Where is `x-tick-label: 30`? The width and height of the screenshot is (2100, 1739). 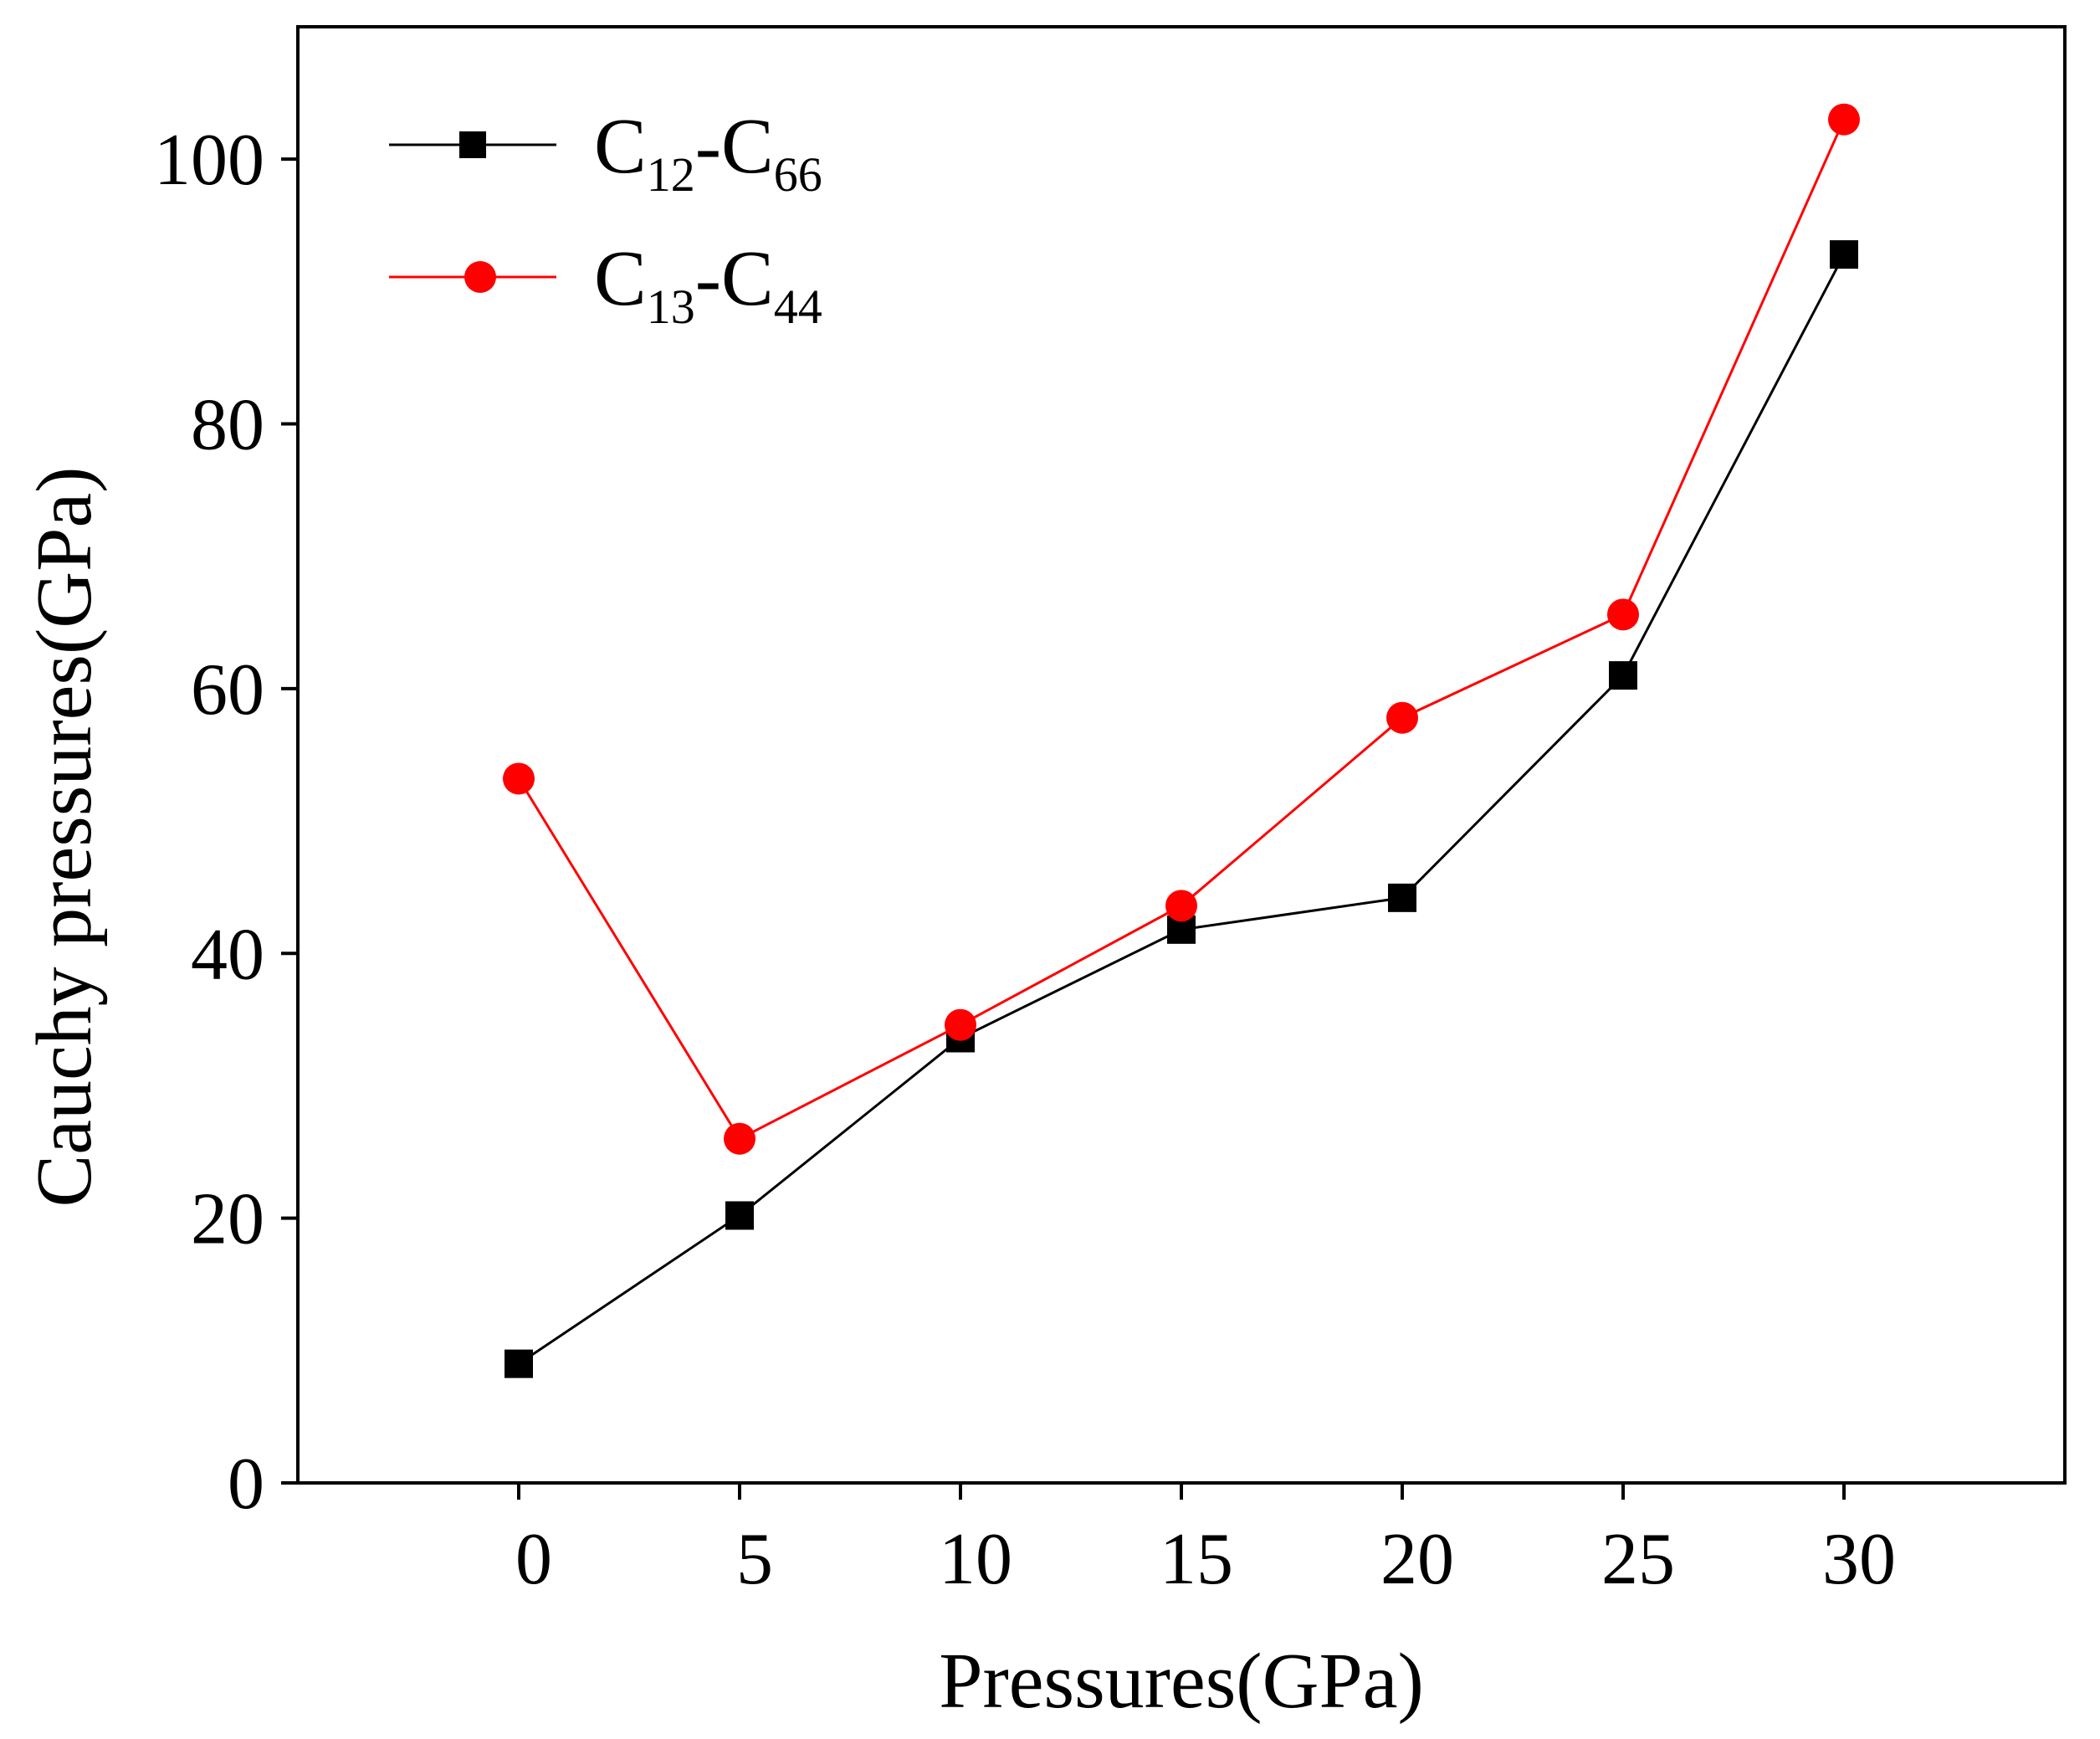 x-tick-label: 30 is located at coordinates (1859, 1560).